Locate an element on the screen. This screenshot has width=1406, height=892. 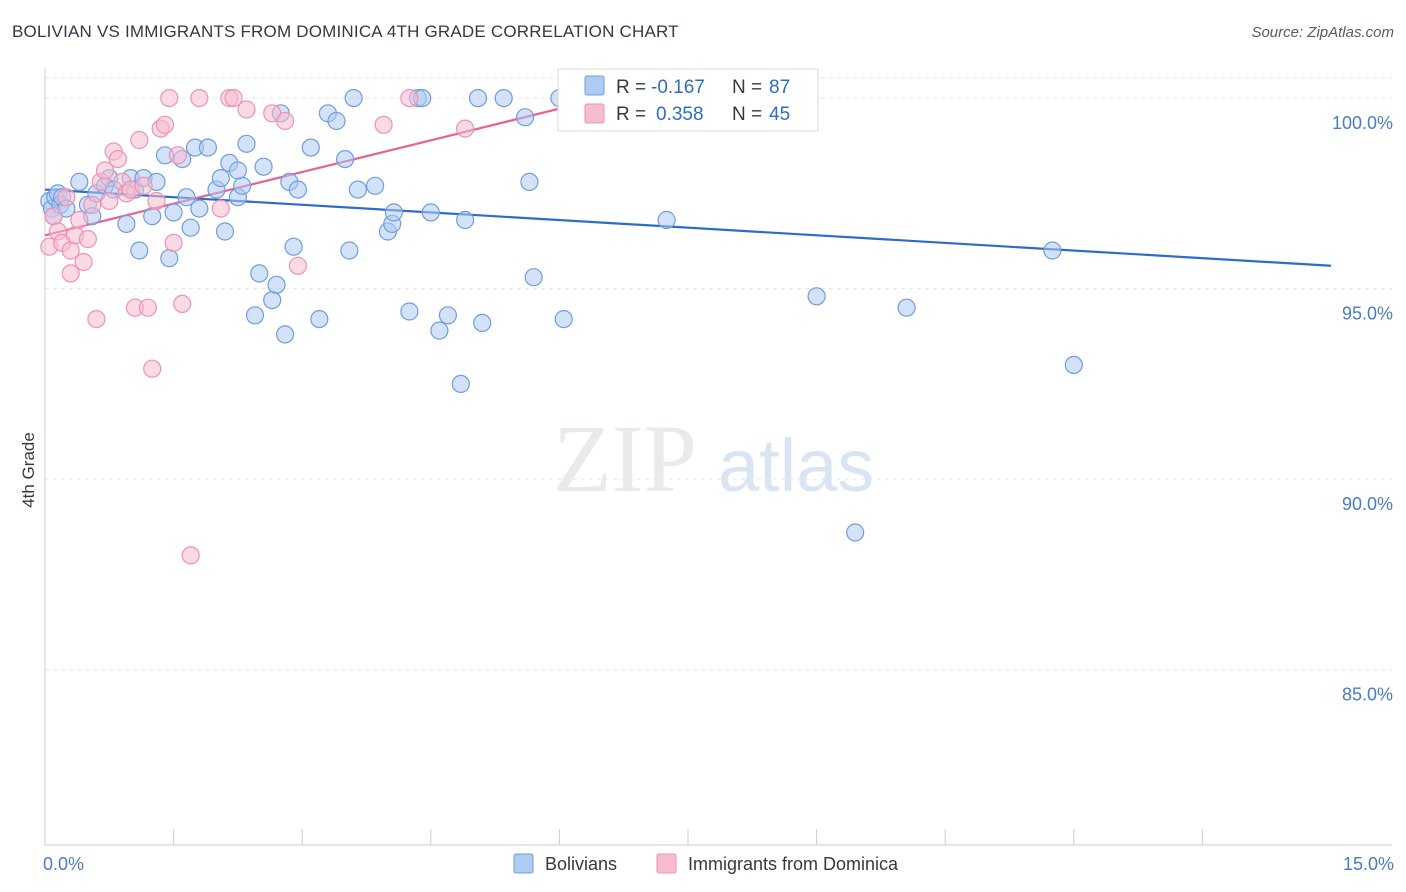
y-tick-label-1: 95.0% is located at coordinates (1367, 314).